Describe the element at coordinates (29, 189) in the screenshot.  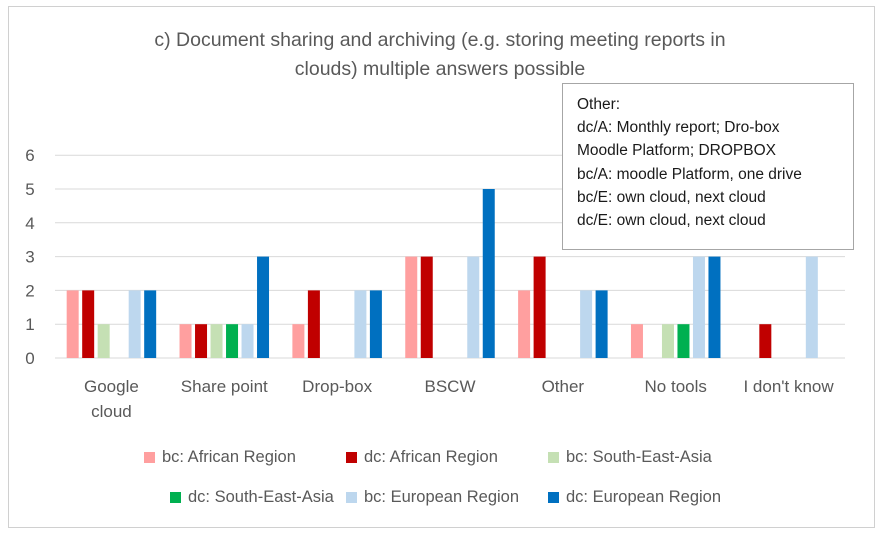
I see `y-tick-label: 5` at that location.